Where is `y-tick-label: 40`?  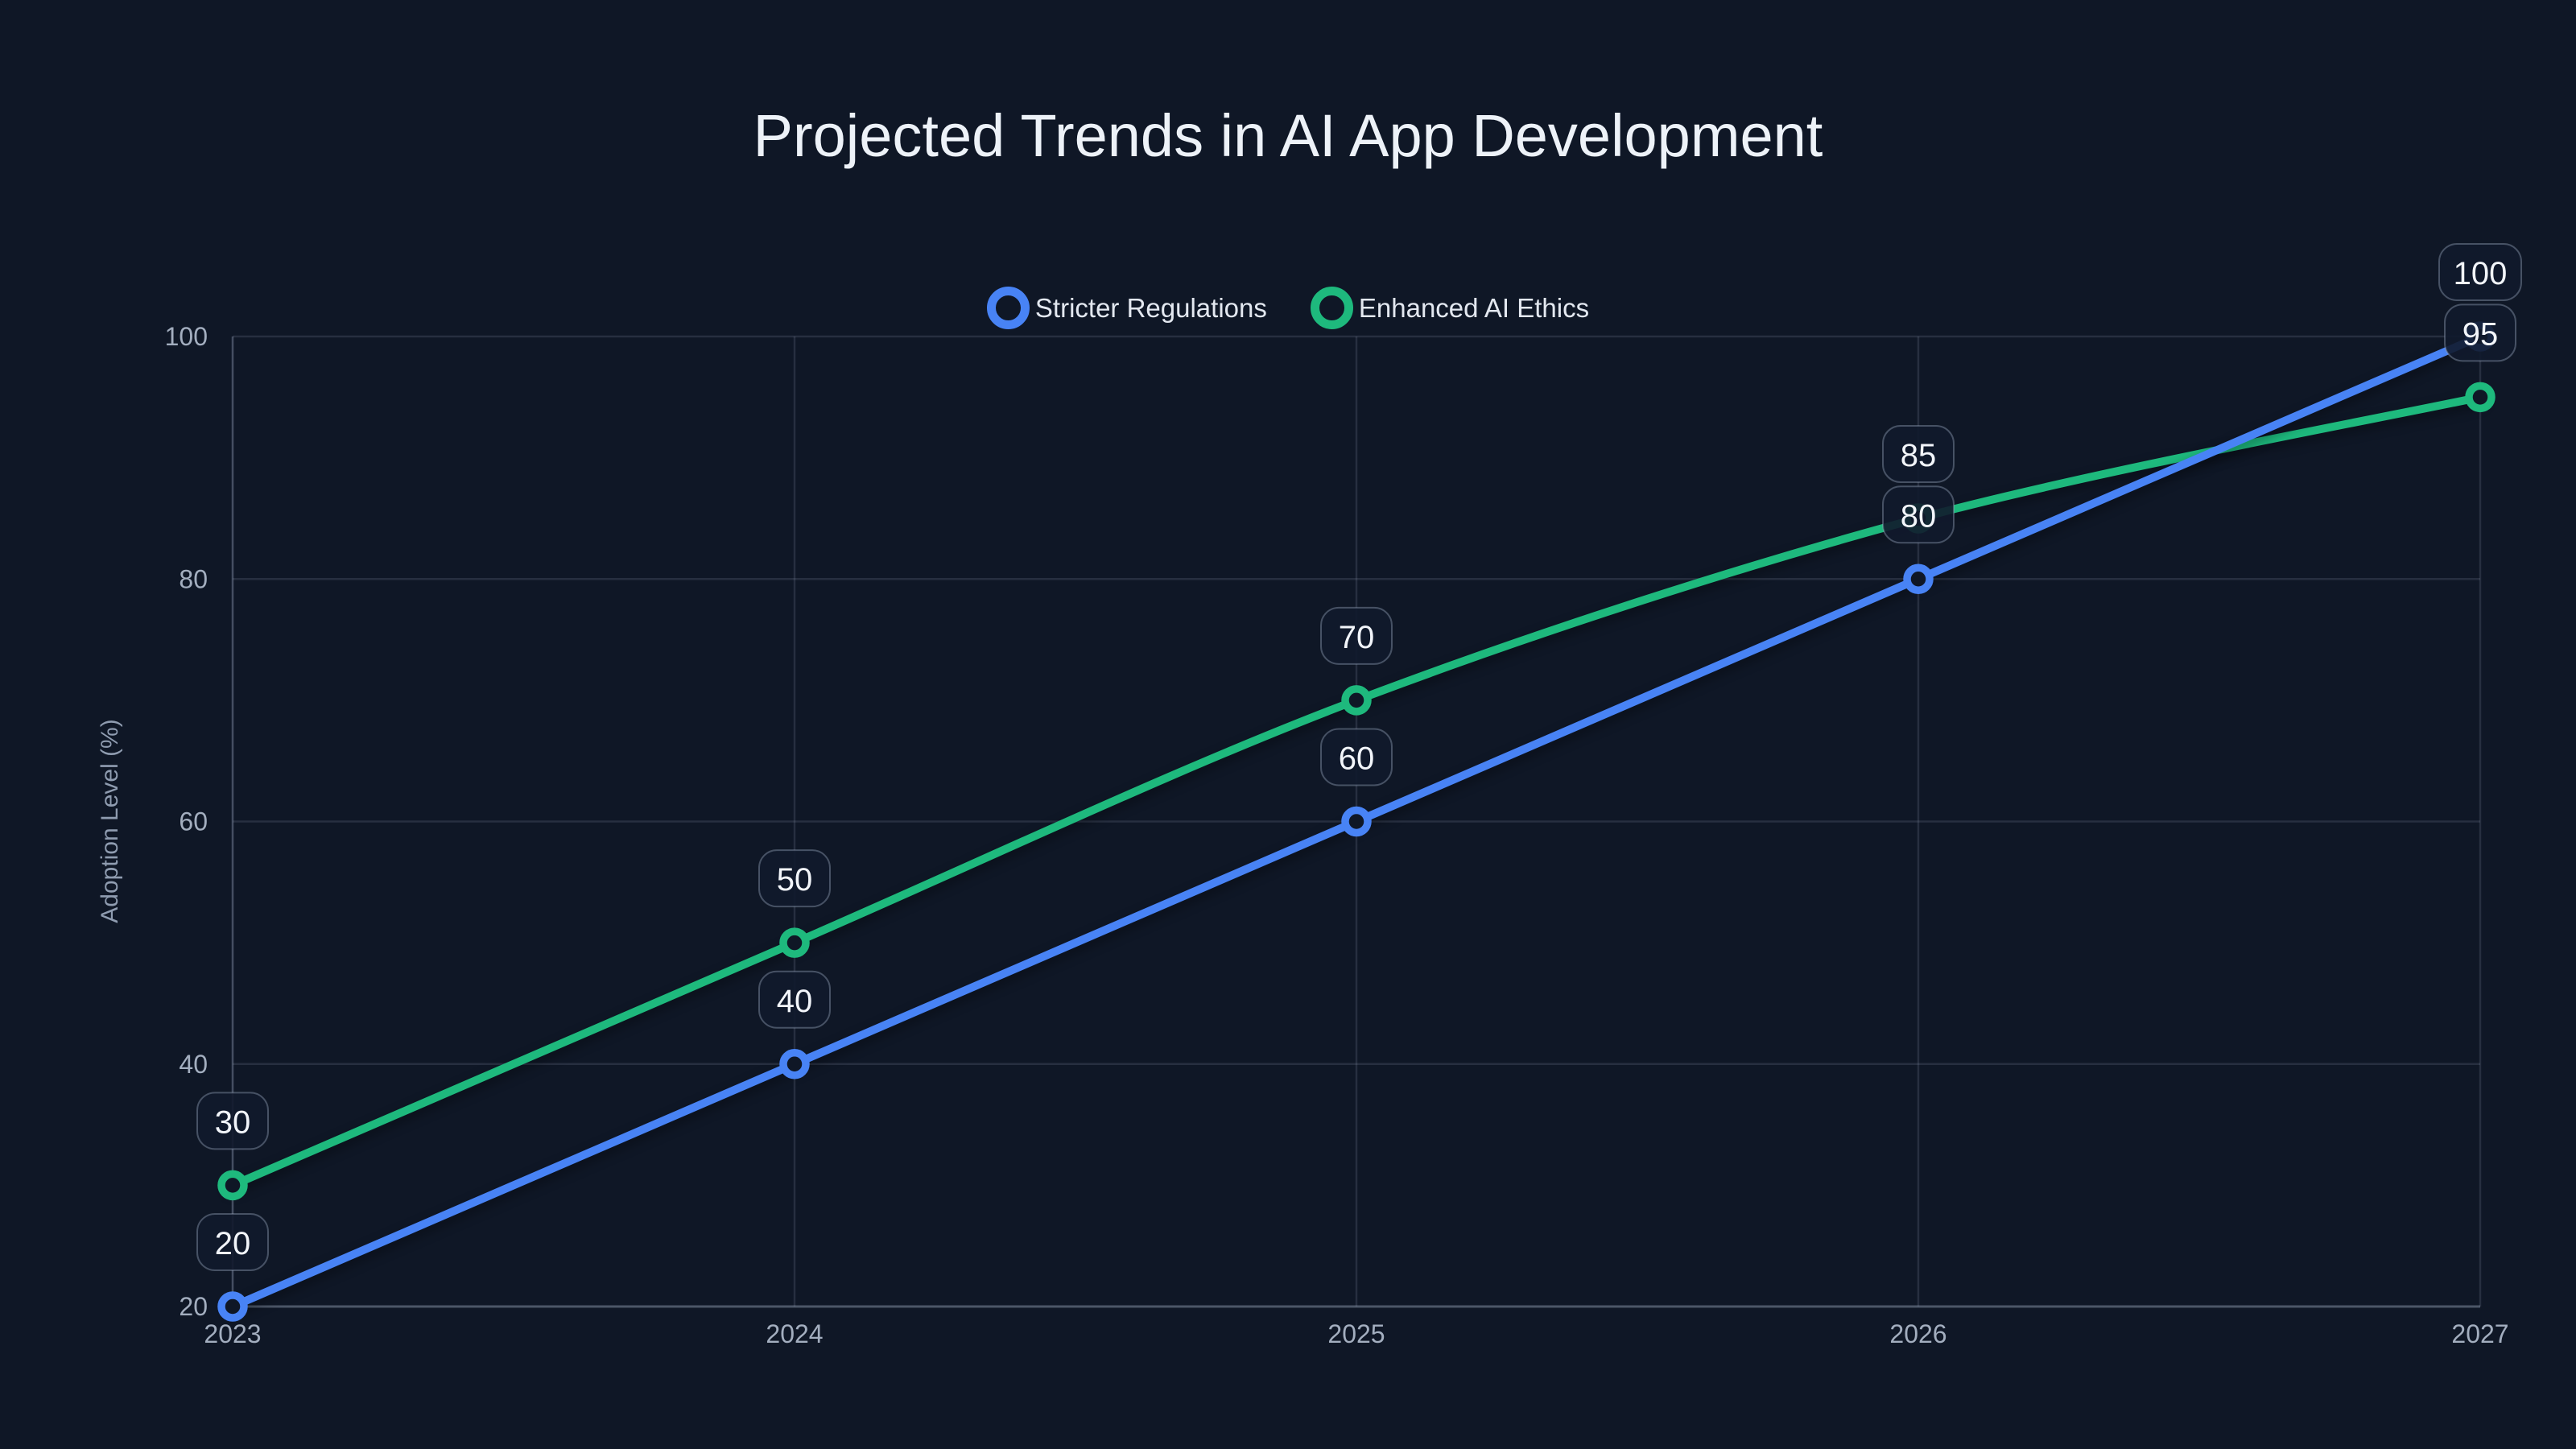
y-tick-label: 40 is located at coordinates (193, 1064).